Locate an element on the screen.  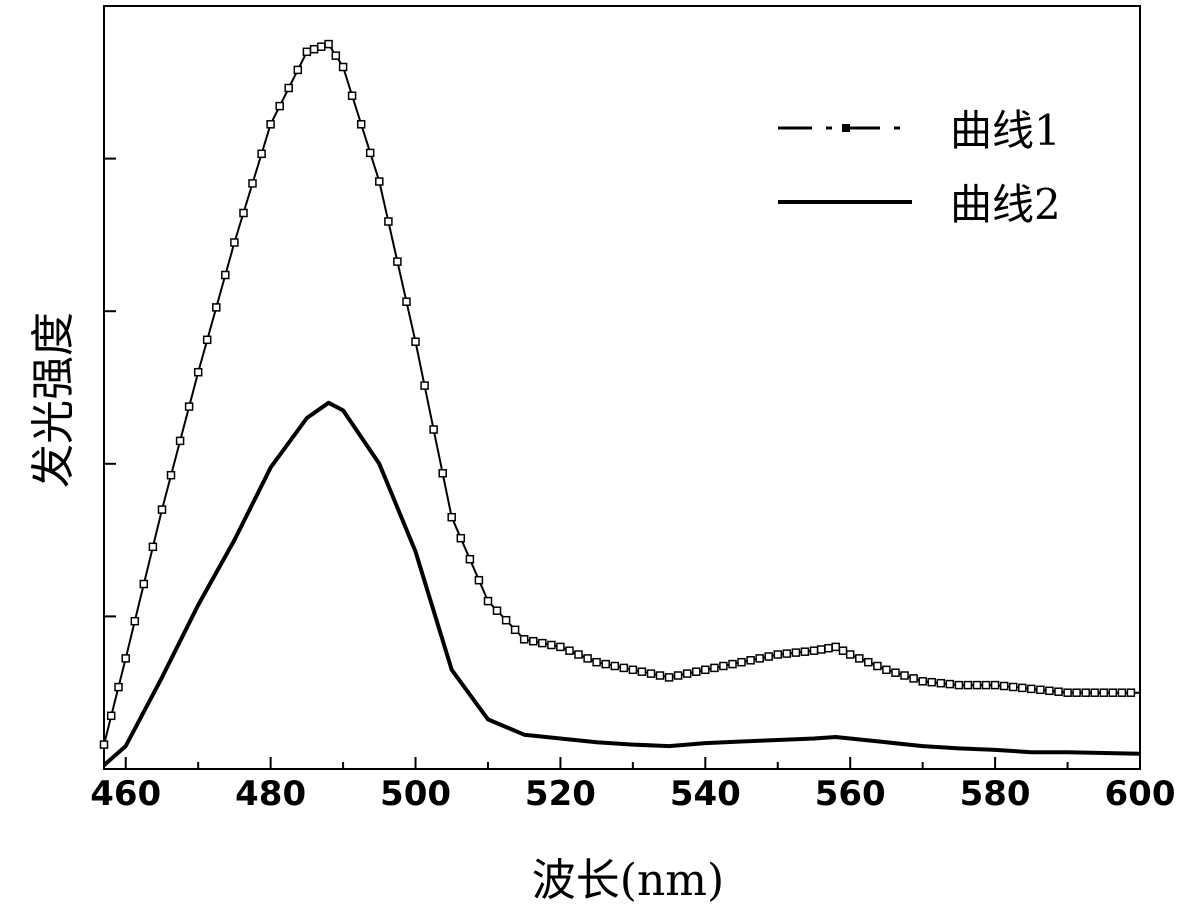
x-axis-title: 波长(nm) is located at coordinates (628, 880).